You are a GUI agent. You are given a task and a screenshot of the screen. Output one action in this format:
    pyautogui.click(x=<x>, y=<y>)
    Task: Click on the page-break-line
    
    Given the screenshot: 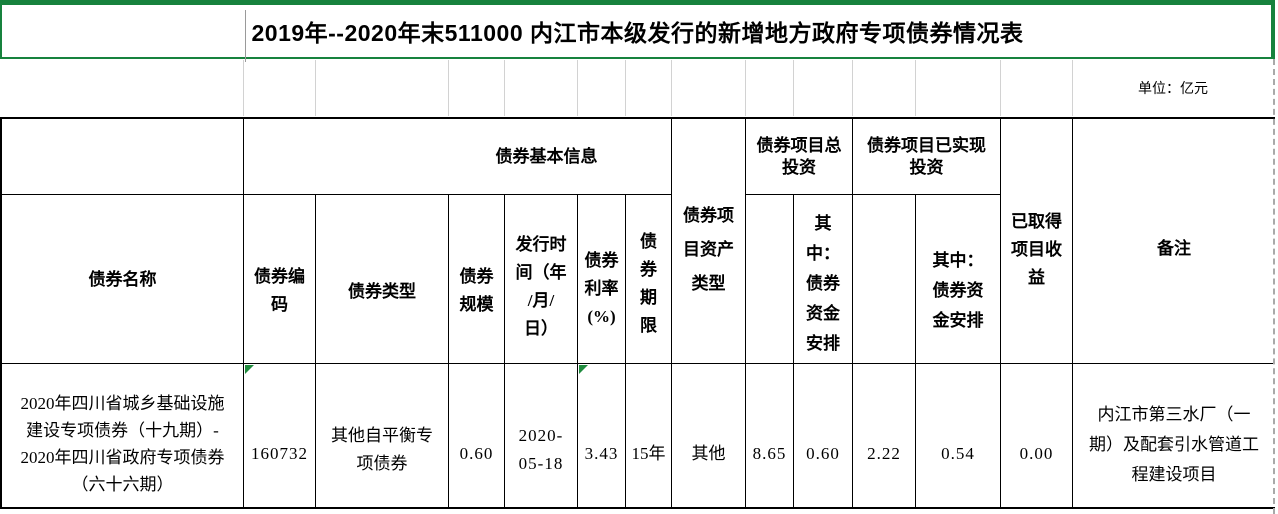 What is the action you would take?
    pyautogui.click(x=1274, y=286)
    